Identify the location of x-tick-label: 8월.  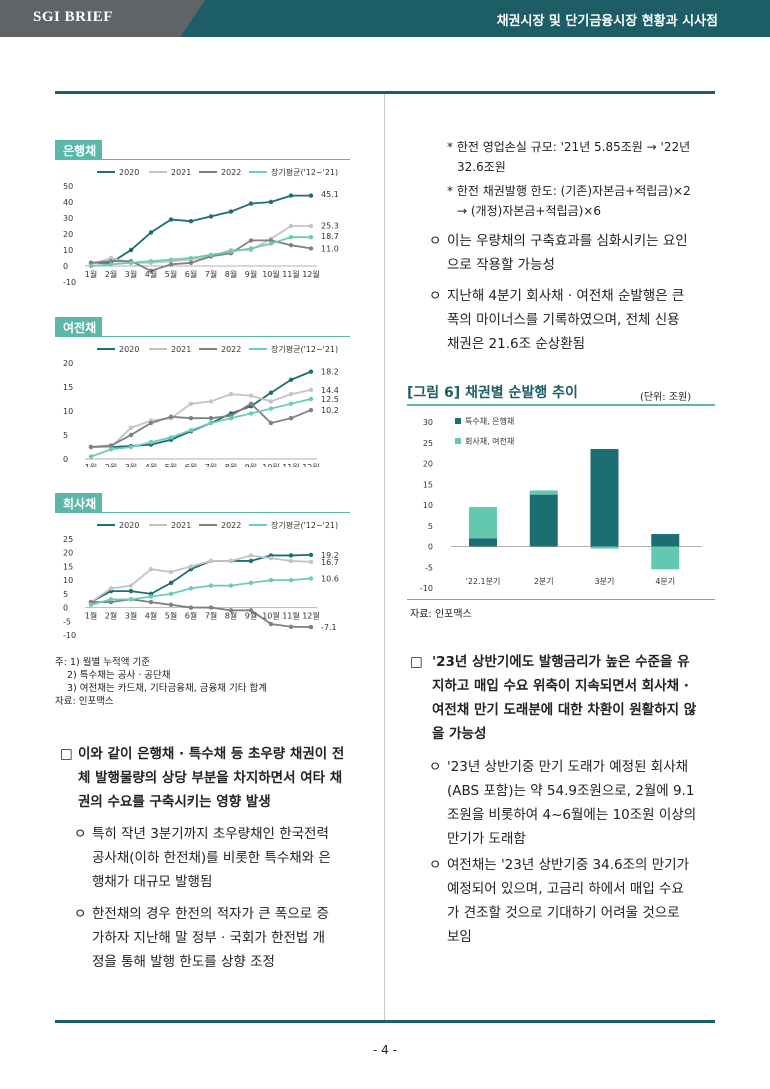
(231, 616).